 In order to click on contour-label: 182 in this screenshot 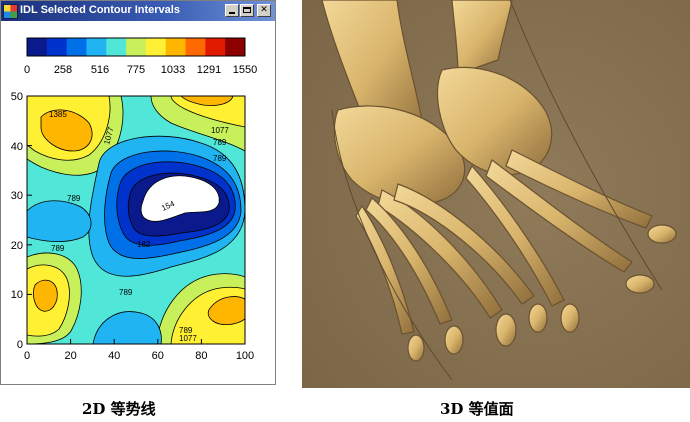, I will do `click(144, 244)`.